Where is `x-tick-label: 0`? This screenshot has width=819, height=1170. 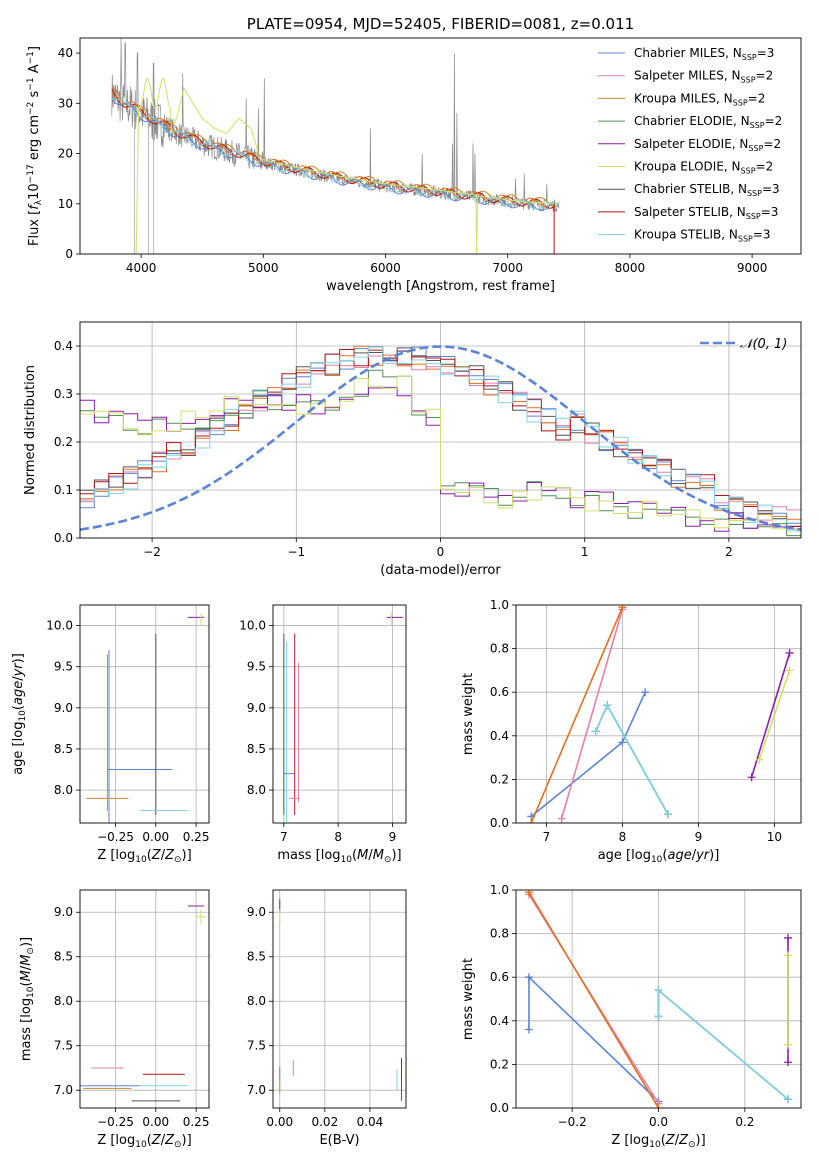 x-tick-label: 0 is located at coordinates (441, 552).